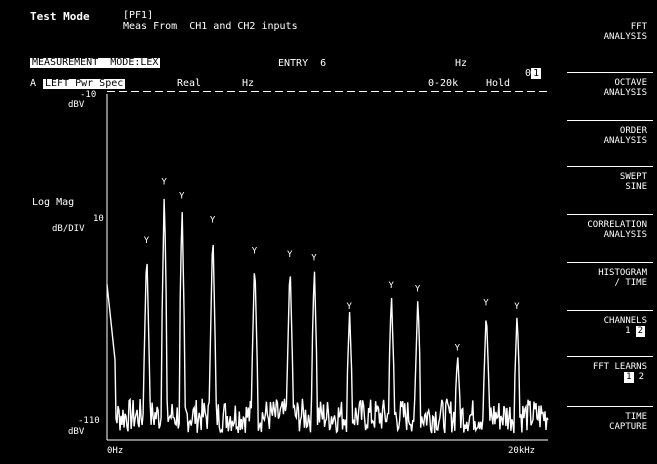 Image resolution: width=657 pixels, height=464 pixels. What do you see at coordinates (536, 73) in the screenshot?
I see `box-value-1: 1` at bounding box center [536, 73].